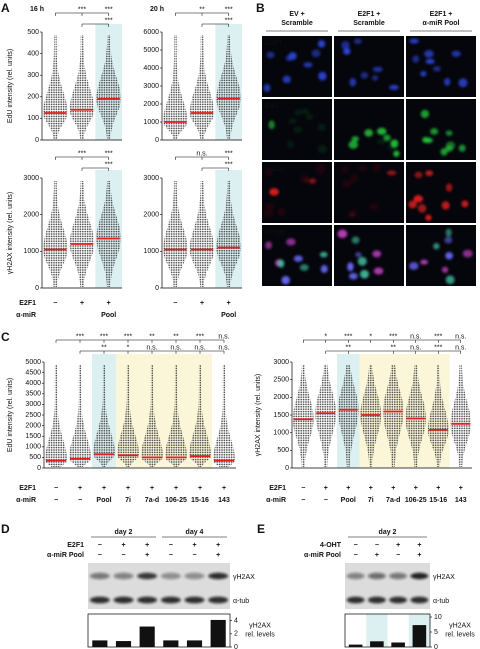 The width and height of the screenshot is (480, 649). I want to click on column-header: Scramble, so click(297, 23).